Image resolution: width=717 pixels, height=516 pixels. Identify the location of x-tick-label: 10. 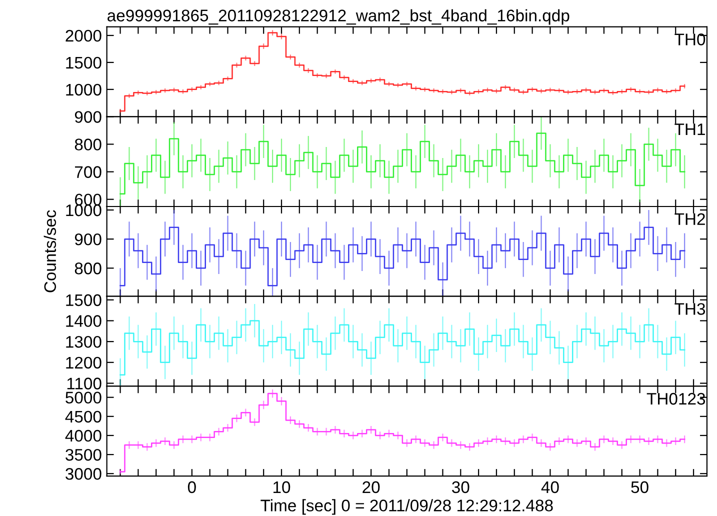
(282, 487).